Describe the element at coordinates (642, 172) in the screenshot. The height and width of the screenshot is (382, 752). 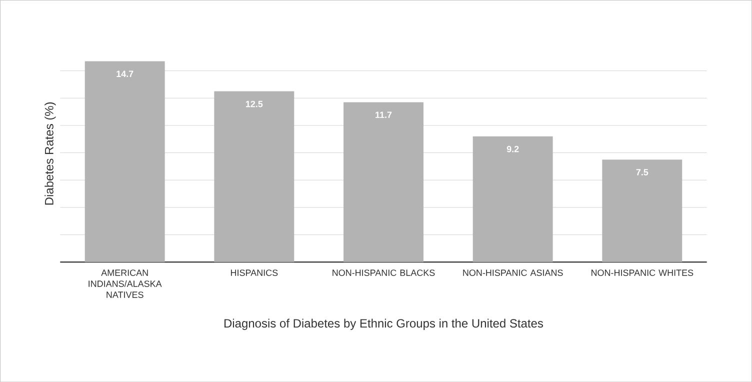
I see `data-label: 7.5` at that location.